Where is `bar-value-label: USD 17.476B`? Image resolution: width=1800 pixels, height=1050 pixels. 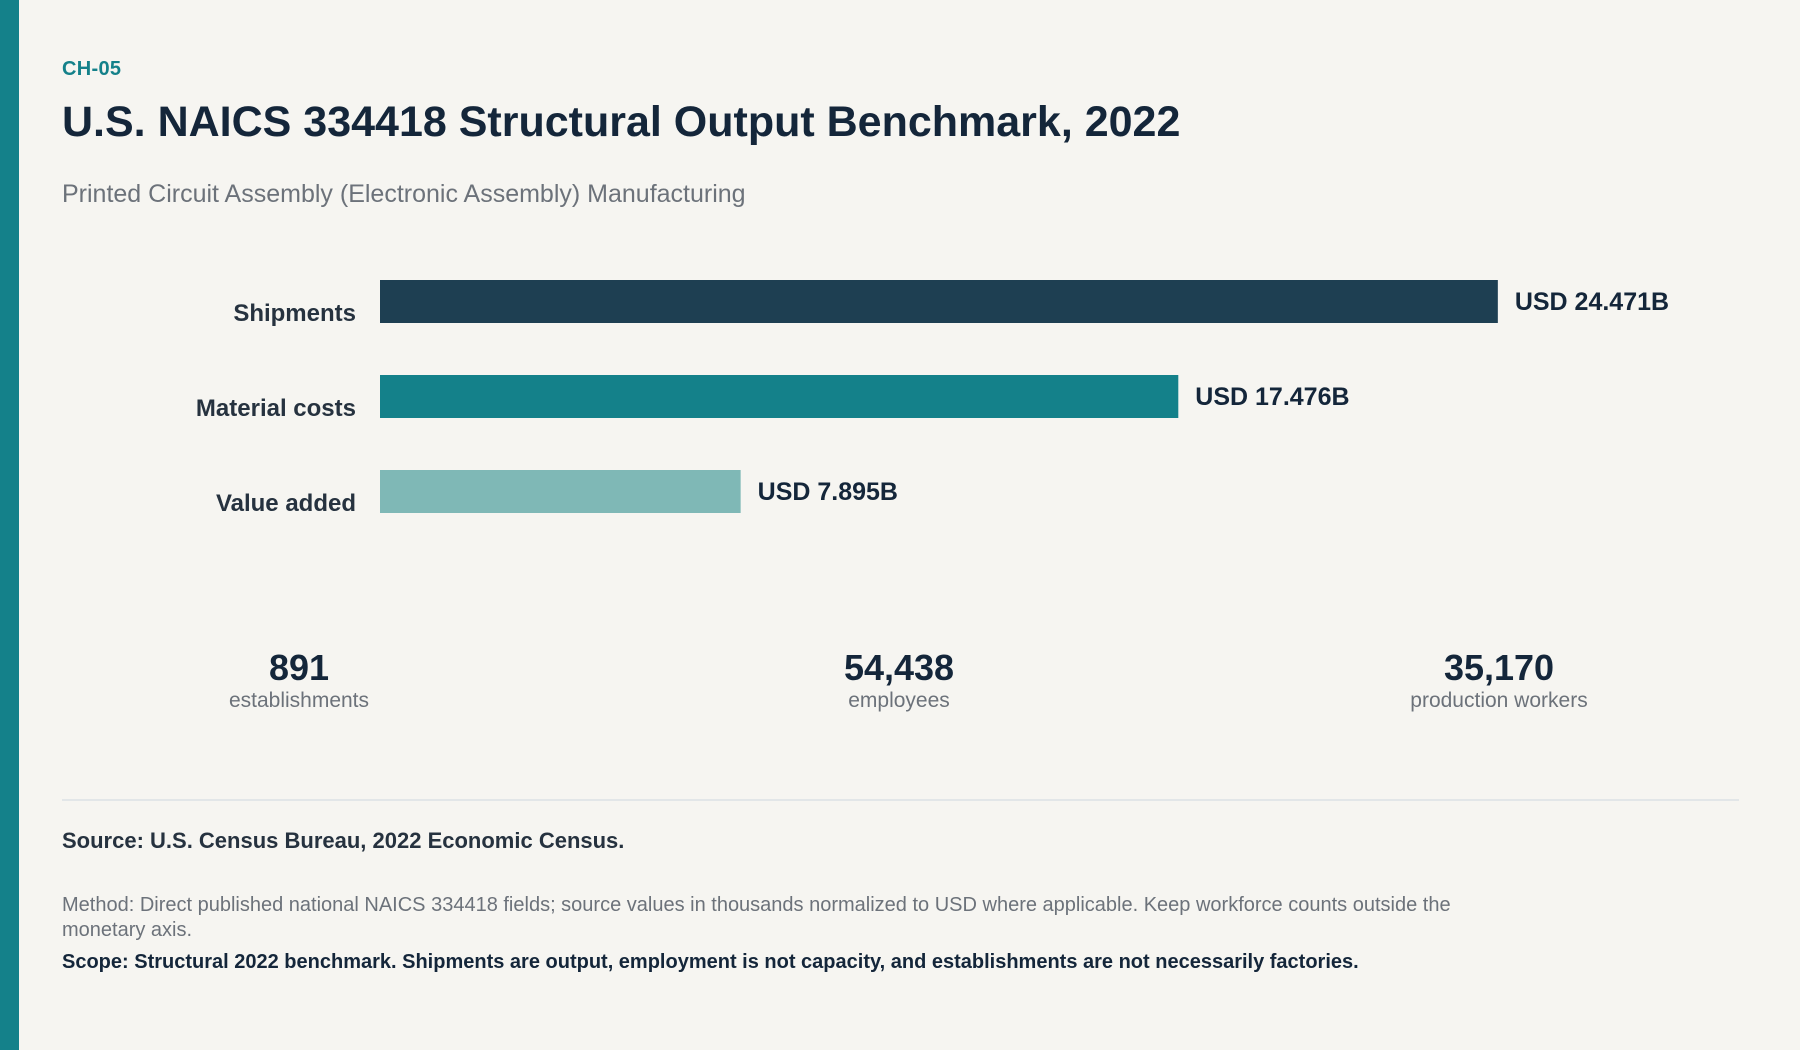
bar-value-label: USD 17.476B is located at coordinates (1272, 397).